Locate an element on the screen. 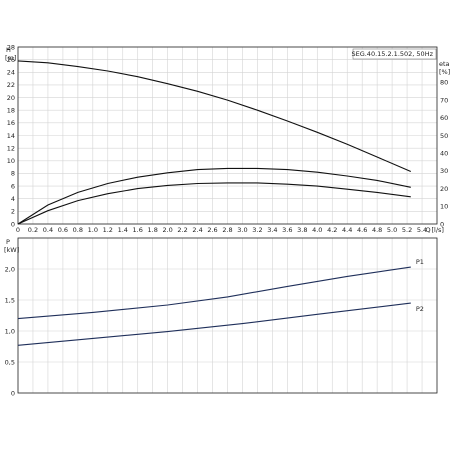 This screenshot has width=450, height=450. x-tick-label: 4.4 is located at coordinates (347, 230).